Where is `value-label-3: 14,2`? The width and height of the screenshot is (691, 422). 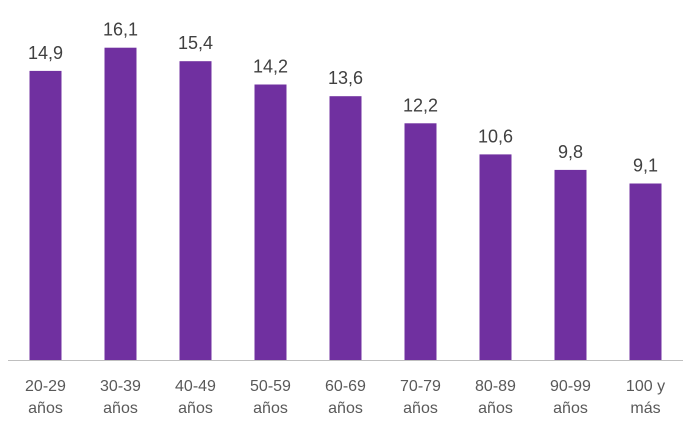 value-label-3: 14,2 is located at coordinates (270, 67).